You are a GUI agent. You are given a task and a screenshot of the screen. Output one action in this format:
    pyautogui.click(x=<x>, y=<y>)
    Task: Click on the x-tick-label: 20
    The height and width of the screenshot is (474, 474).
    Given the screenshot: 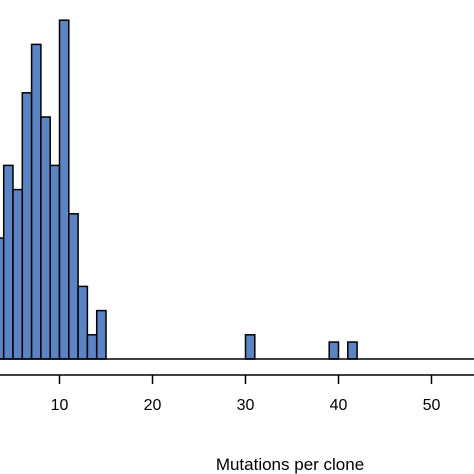 What is the action you would take?
    pyautogui.click(x=153, y=405)
    